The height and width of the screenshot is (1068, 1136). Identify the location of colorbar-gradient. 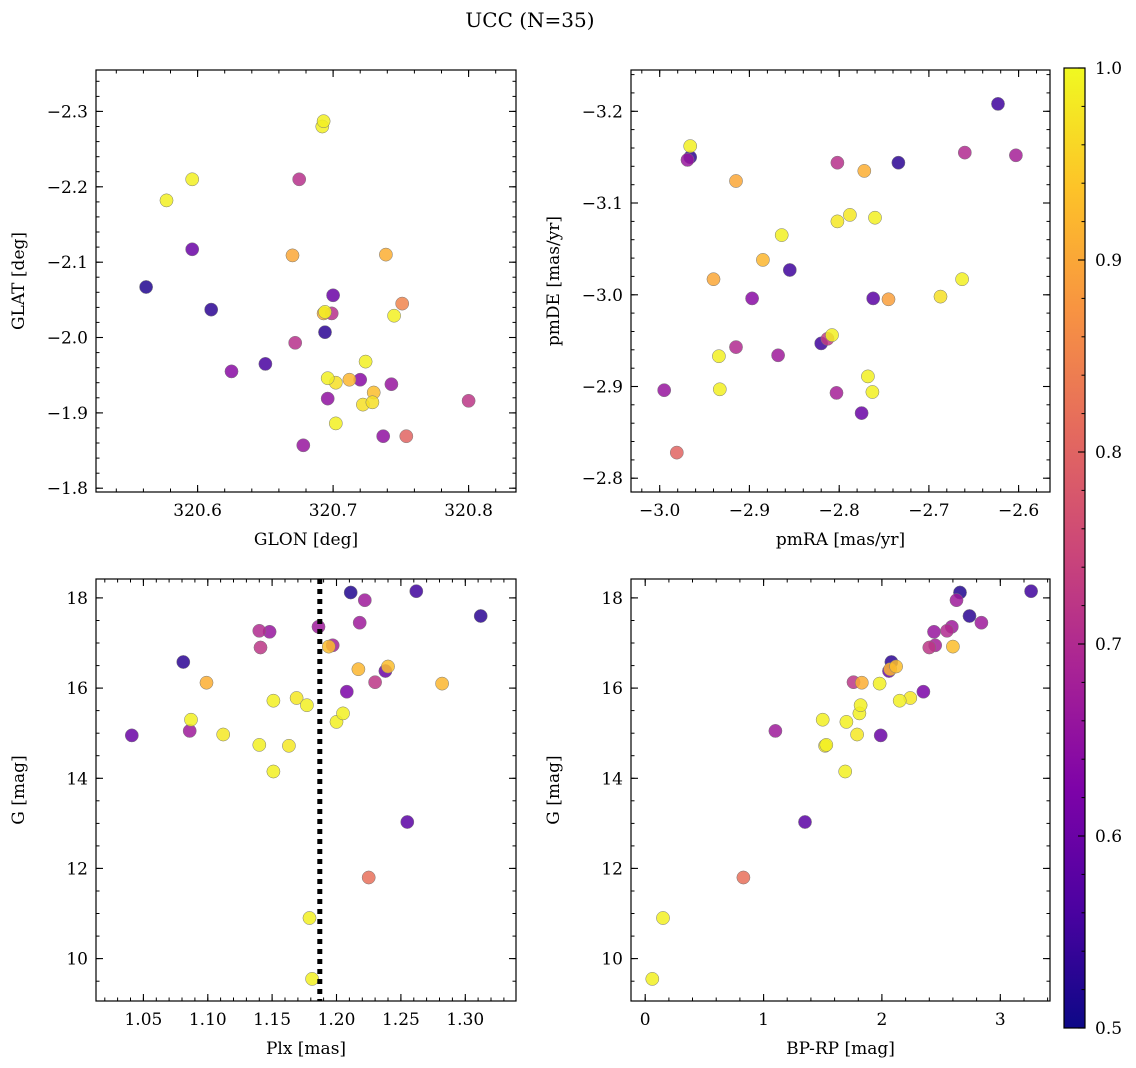
(1074, 548).